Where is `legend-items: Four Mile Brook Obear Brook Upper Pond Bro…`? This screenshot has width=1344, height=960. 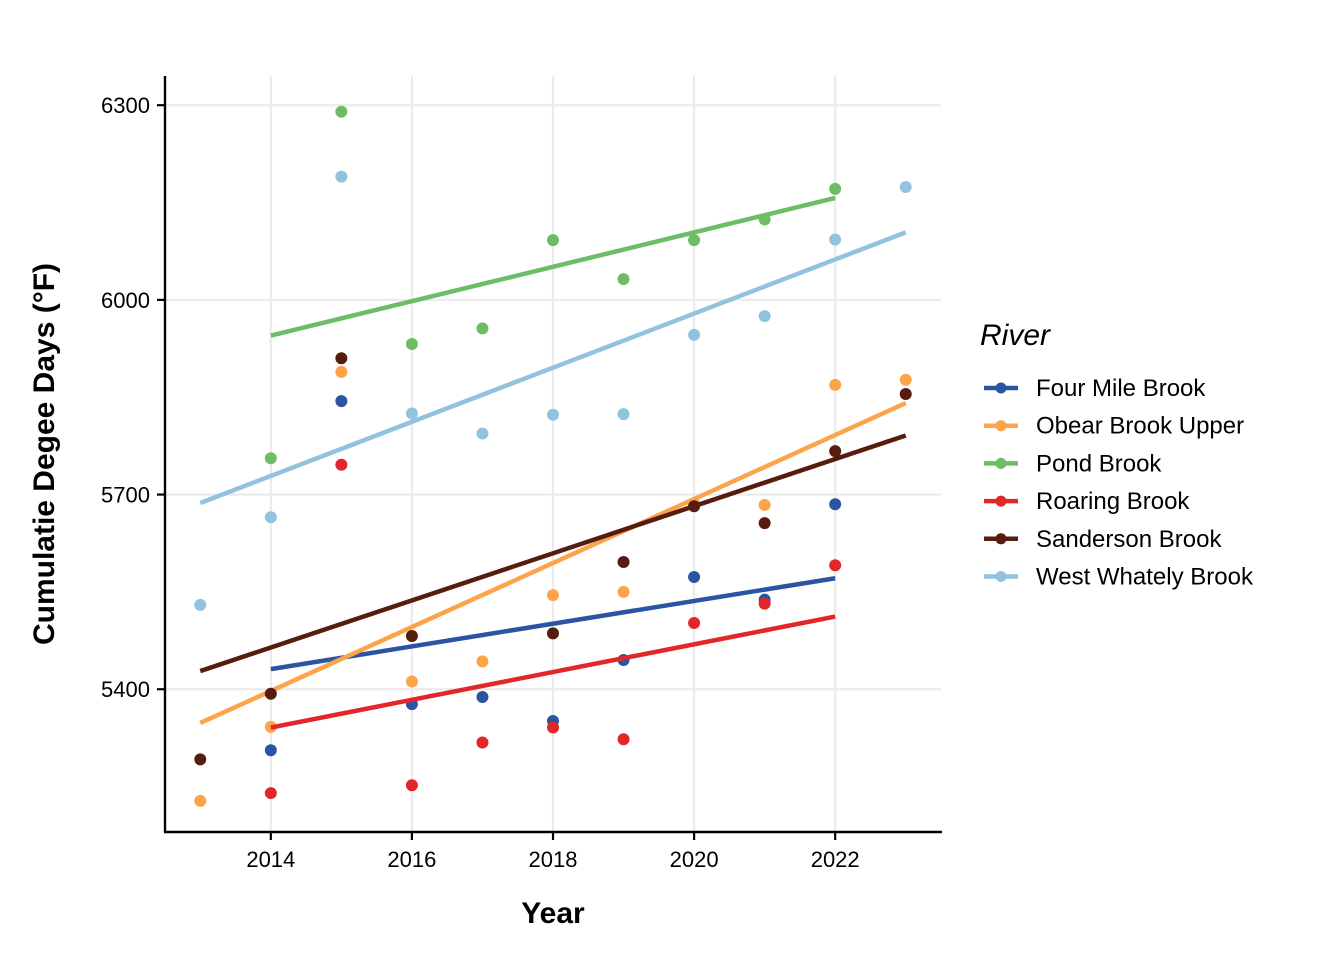
legend-items: Four Mile Brook Obear Brook Upper Pond Bro… is located at coordinates (1119, 483).